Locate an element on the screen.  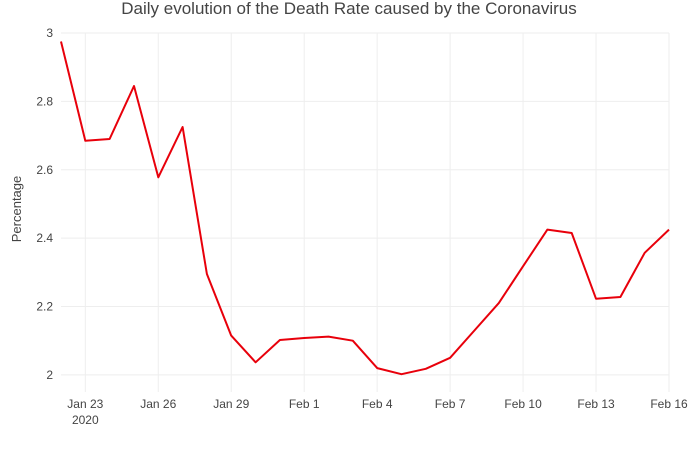
y-tick-label: 2.6 is located at coordinates (44, 170).